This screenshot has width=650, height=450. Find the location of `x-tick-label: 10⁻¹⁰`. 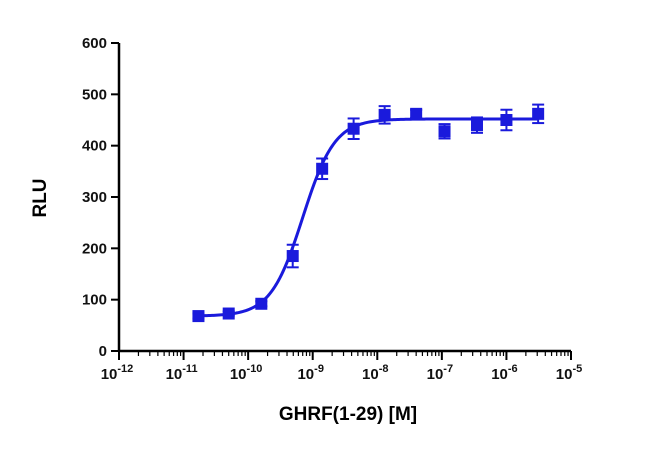

x-tick-label: 10⁻¹⁰ is located at coordinates (246, 373).